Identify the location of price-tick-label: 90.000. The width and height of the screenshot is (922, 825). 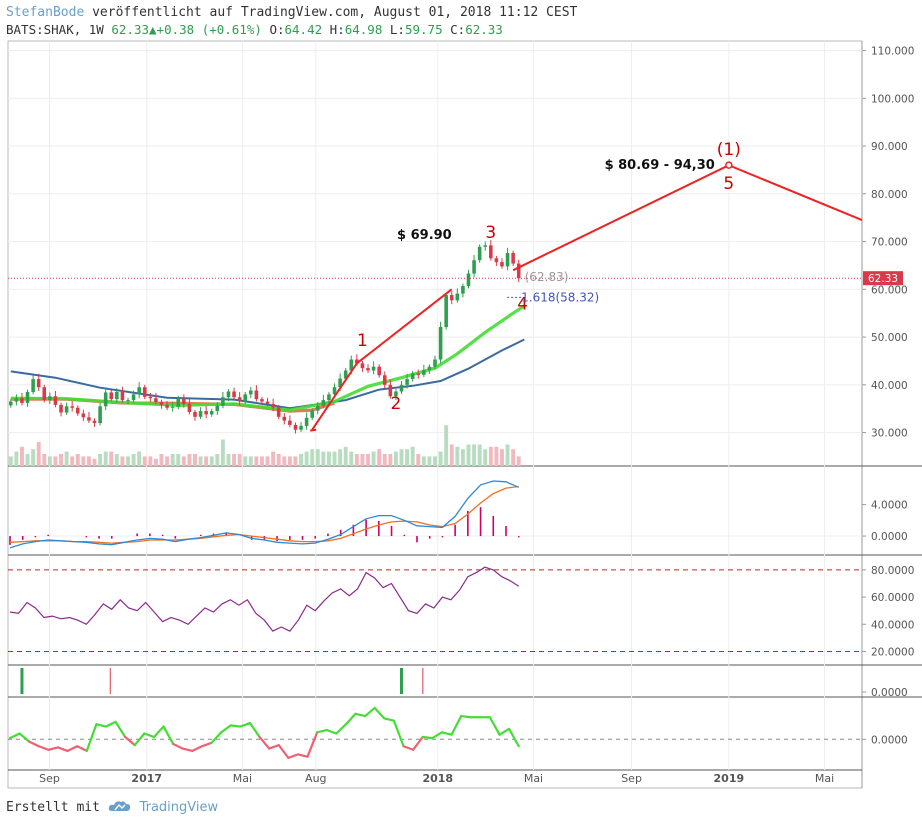
(889, 147).